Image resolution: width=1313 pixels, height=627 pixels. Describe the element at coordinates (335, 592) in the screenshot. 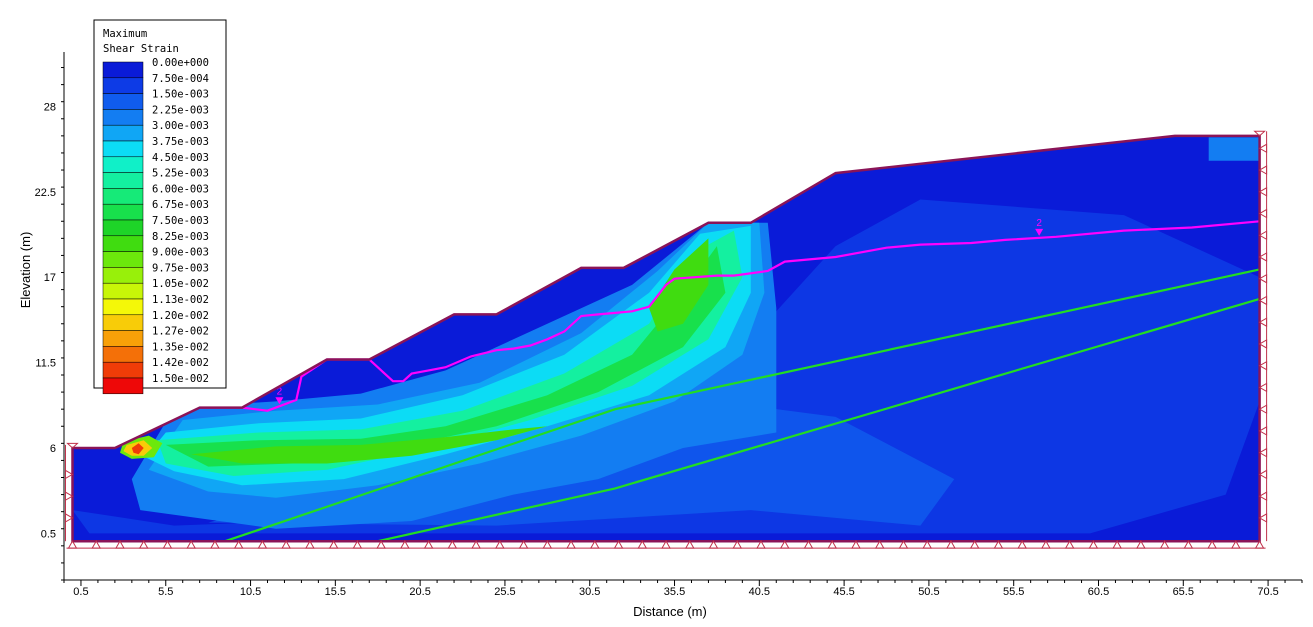

I see `x-tick-label: 15.5` at that location.